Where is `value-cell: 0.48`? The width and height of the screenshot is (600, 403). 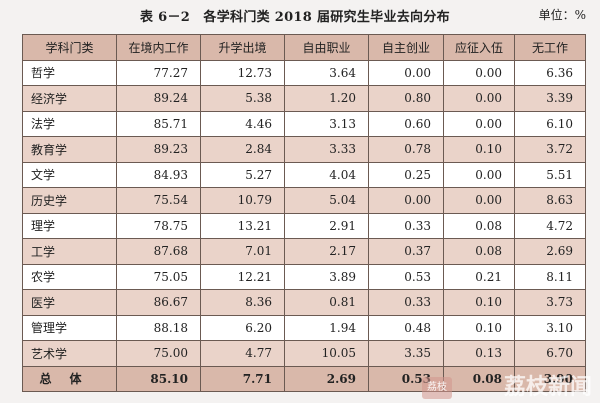 value-cell: 0.48 is located at coordinates (406, 327).